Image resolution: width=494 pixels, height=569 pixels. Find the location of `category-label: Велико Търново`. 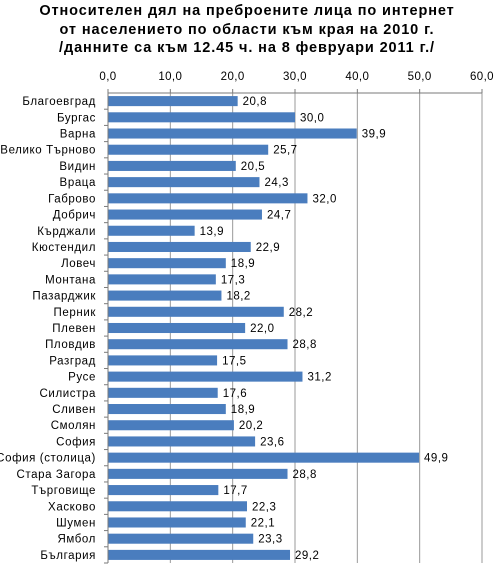

category-label: Велико Търново is located at coordinates (48, 151).